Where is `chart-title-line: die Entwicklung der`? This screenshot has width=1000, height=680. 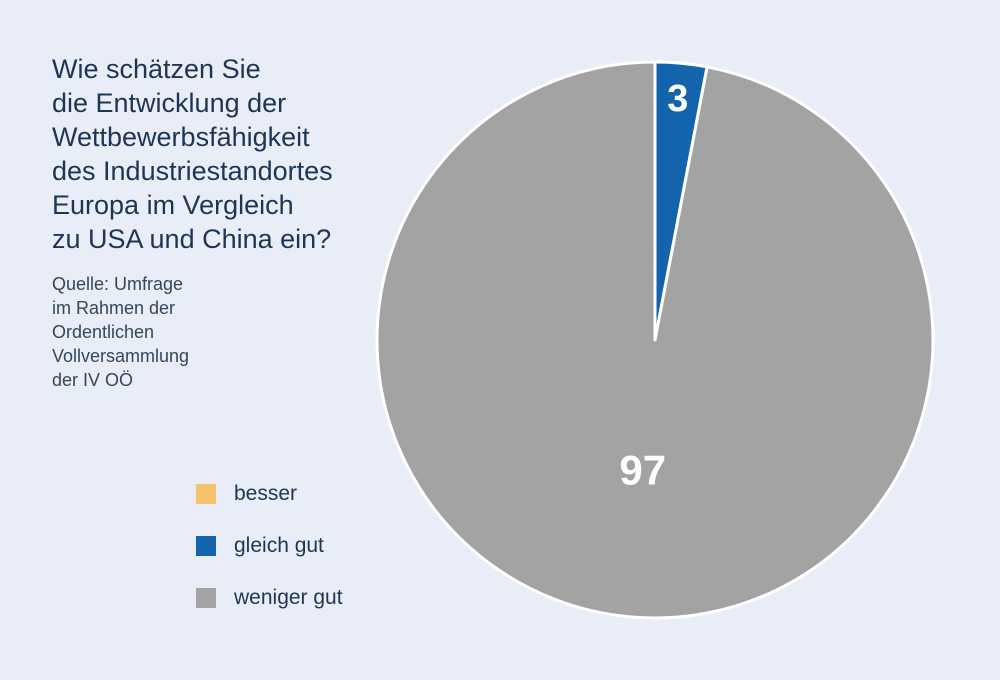
chart-title-line: die Entwicklung der is located at coordinates (169, 103).